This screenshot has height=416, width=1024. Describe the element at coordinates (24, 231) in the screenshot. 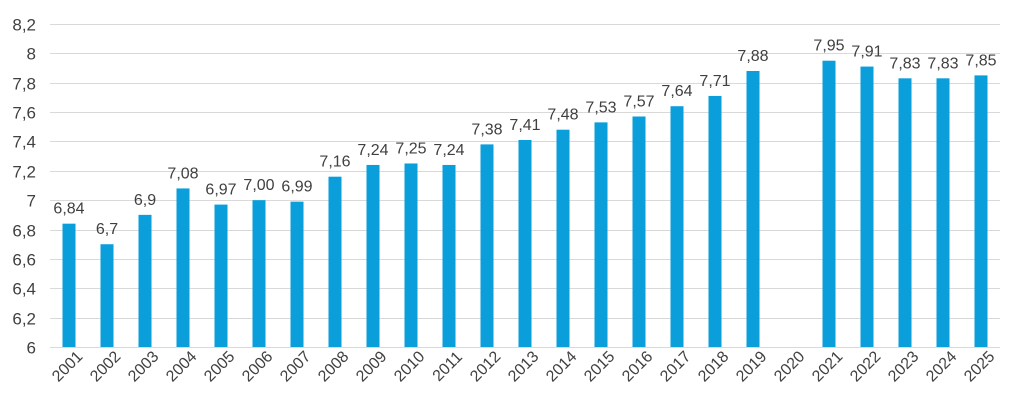

I see `y-tick-label: 6,8` at that location.